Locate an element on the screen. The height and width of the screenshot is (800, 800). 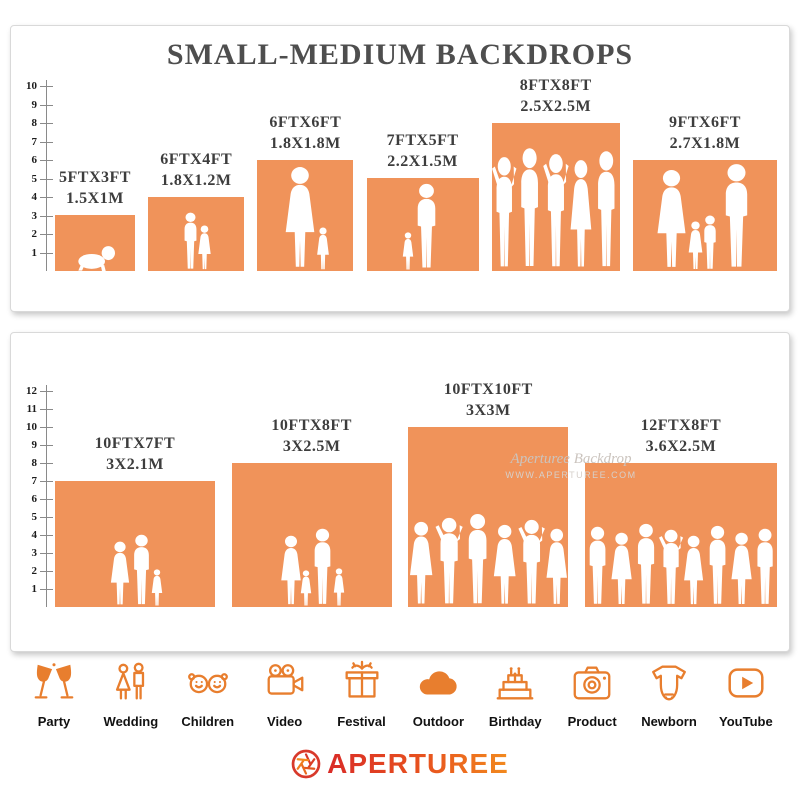
category-label: Video is located at coordinates (285, 721).